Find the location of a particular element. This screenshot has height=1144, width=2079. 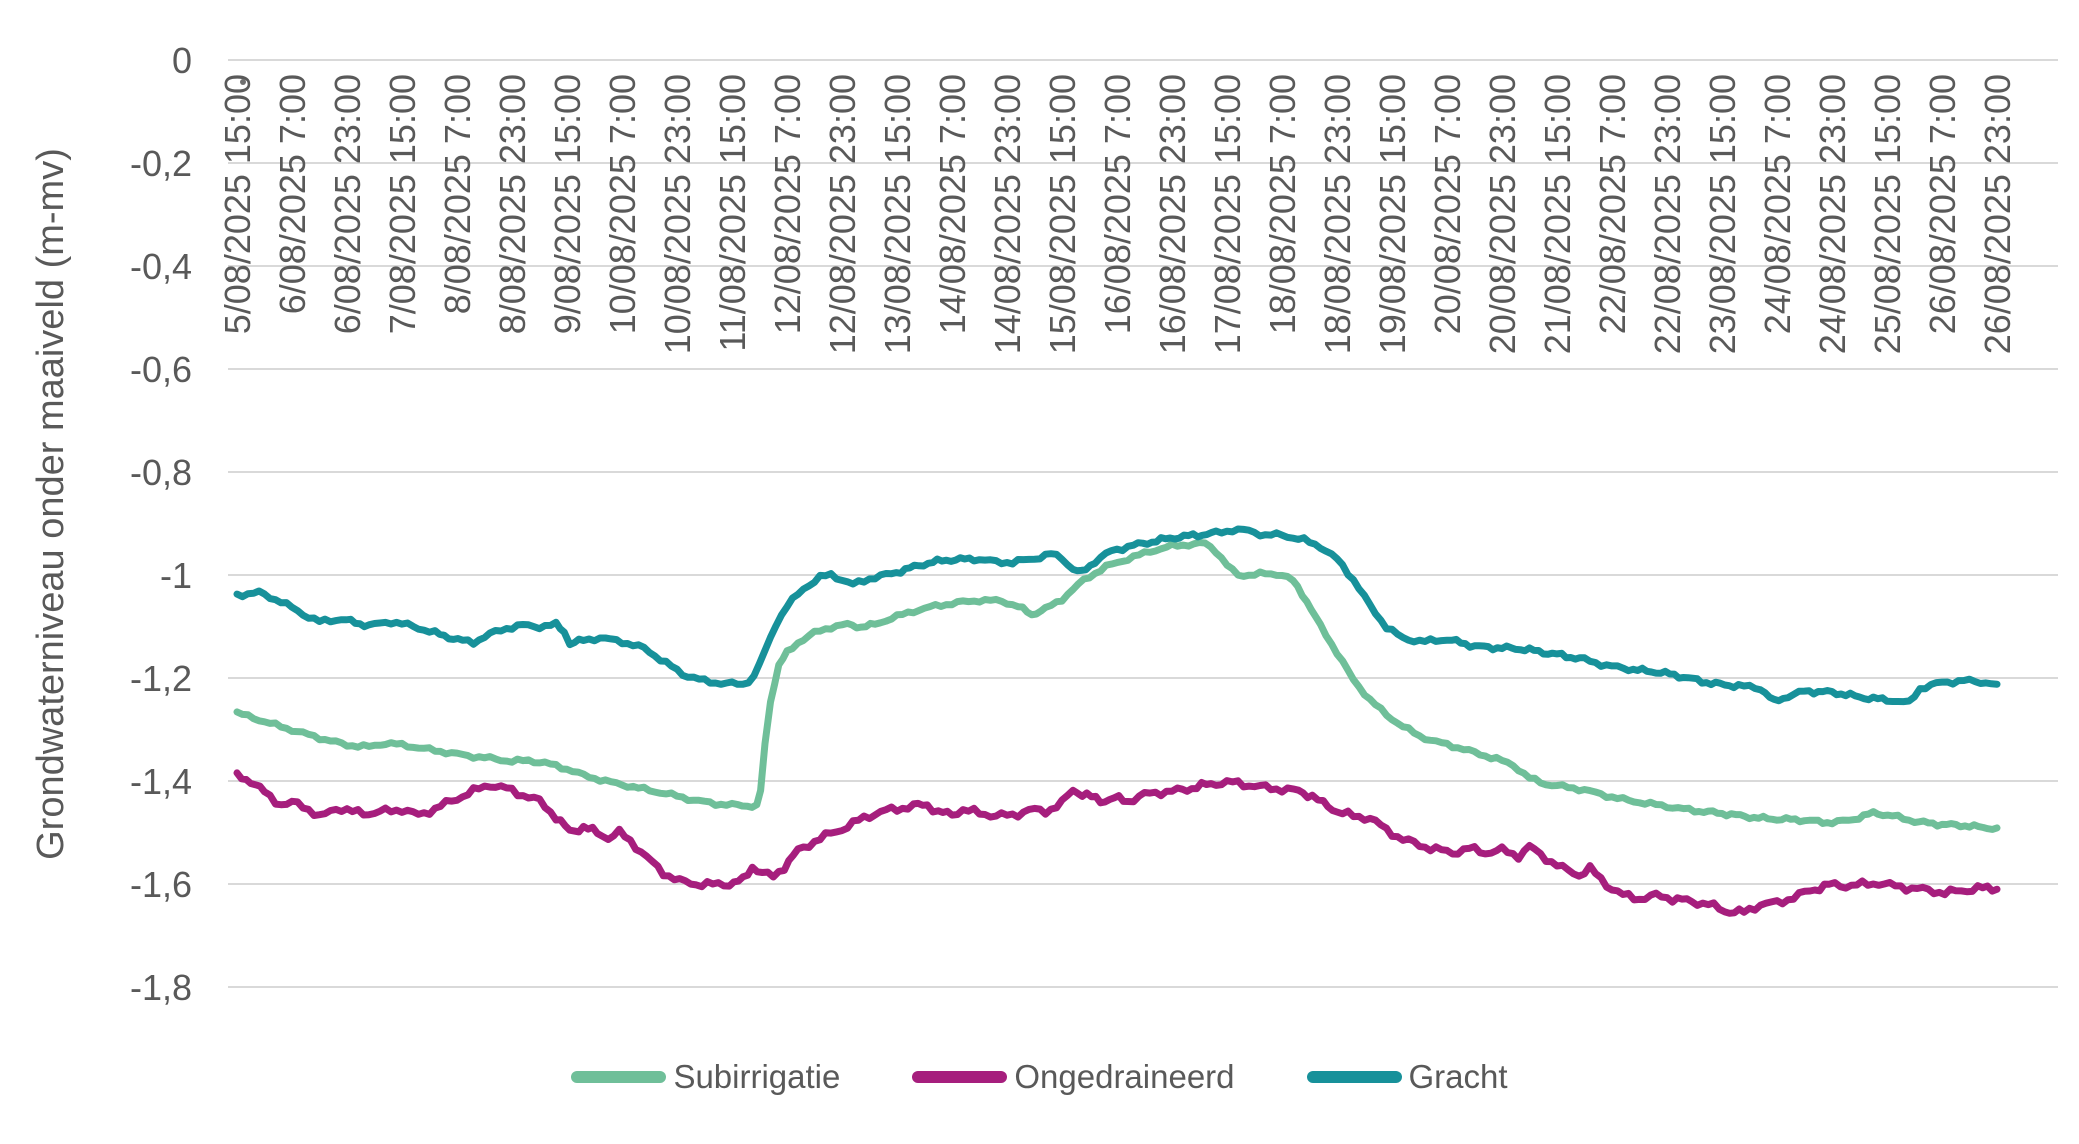

stray-dot is located at coordinates (243, 82).